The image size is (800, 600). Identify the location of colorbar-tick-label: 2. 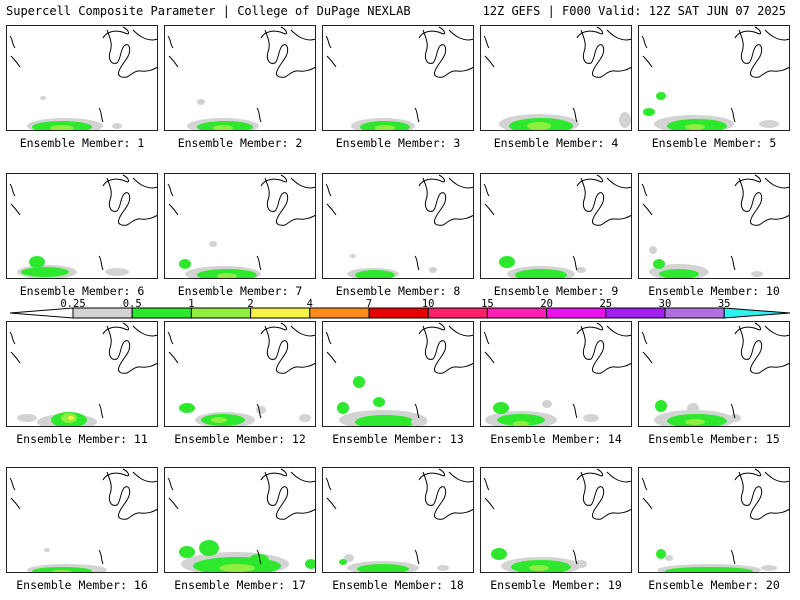
(250, 304).